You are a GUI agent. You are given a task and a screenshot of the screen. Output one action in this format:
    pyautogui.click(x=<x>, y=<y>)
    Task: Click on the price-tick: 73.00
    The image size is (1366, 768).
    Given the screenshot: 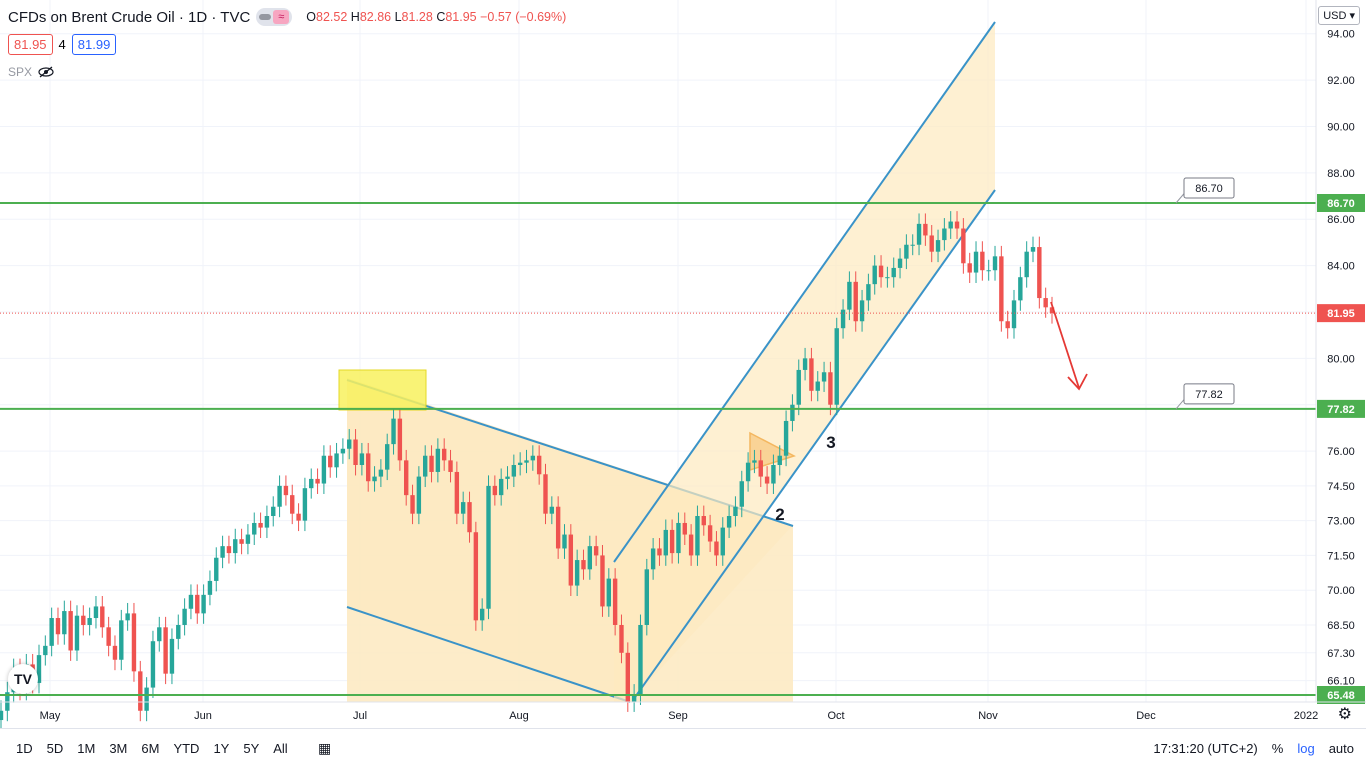 What is the action you would take?
    pyautogui.click(x=1341, y=522)
    